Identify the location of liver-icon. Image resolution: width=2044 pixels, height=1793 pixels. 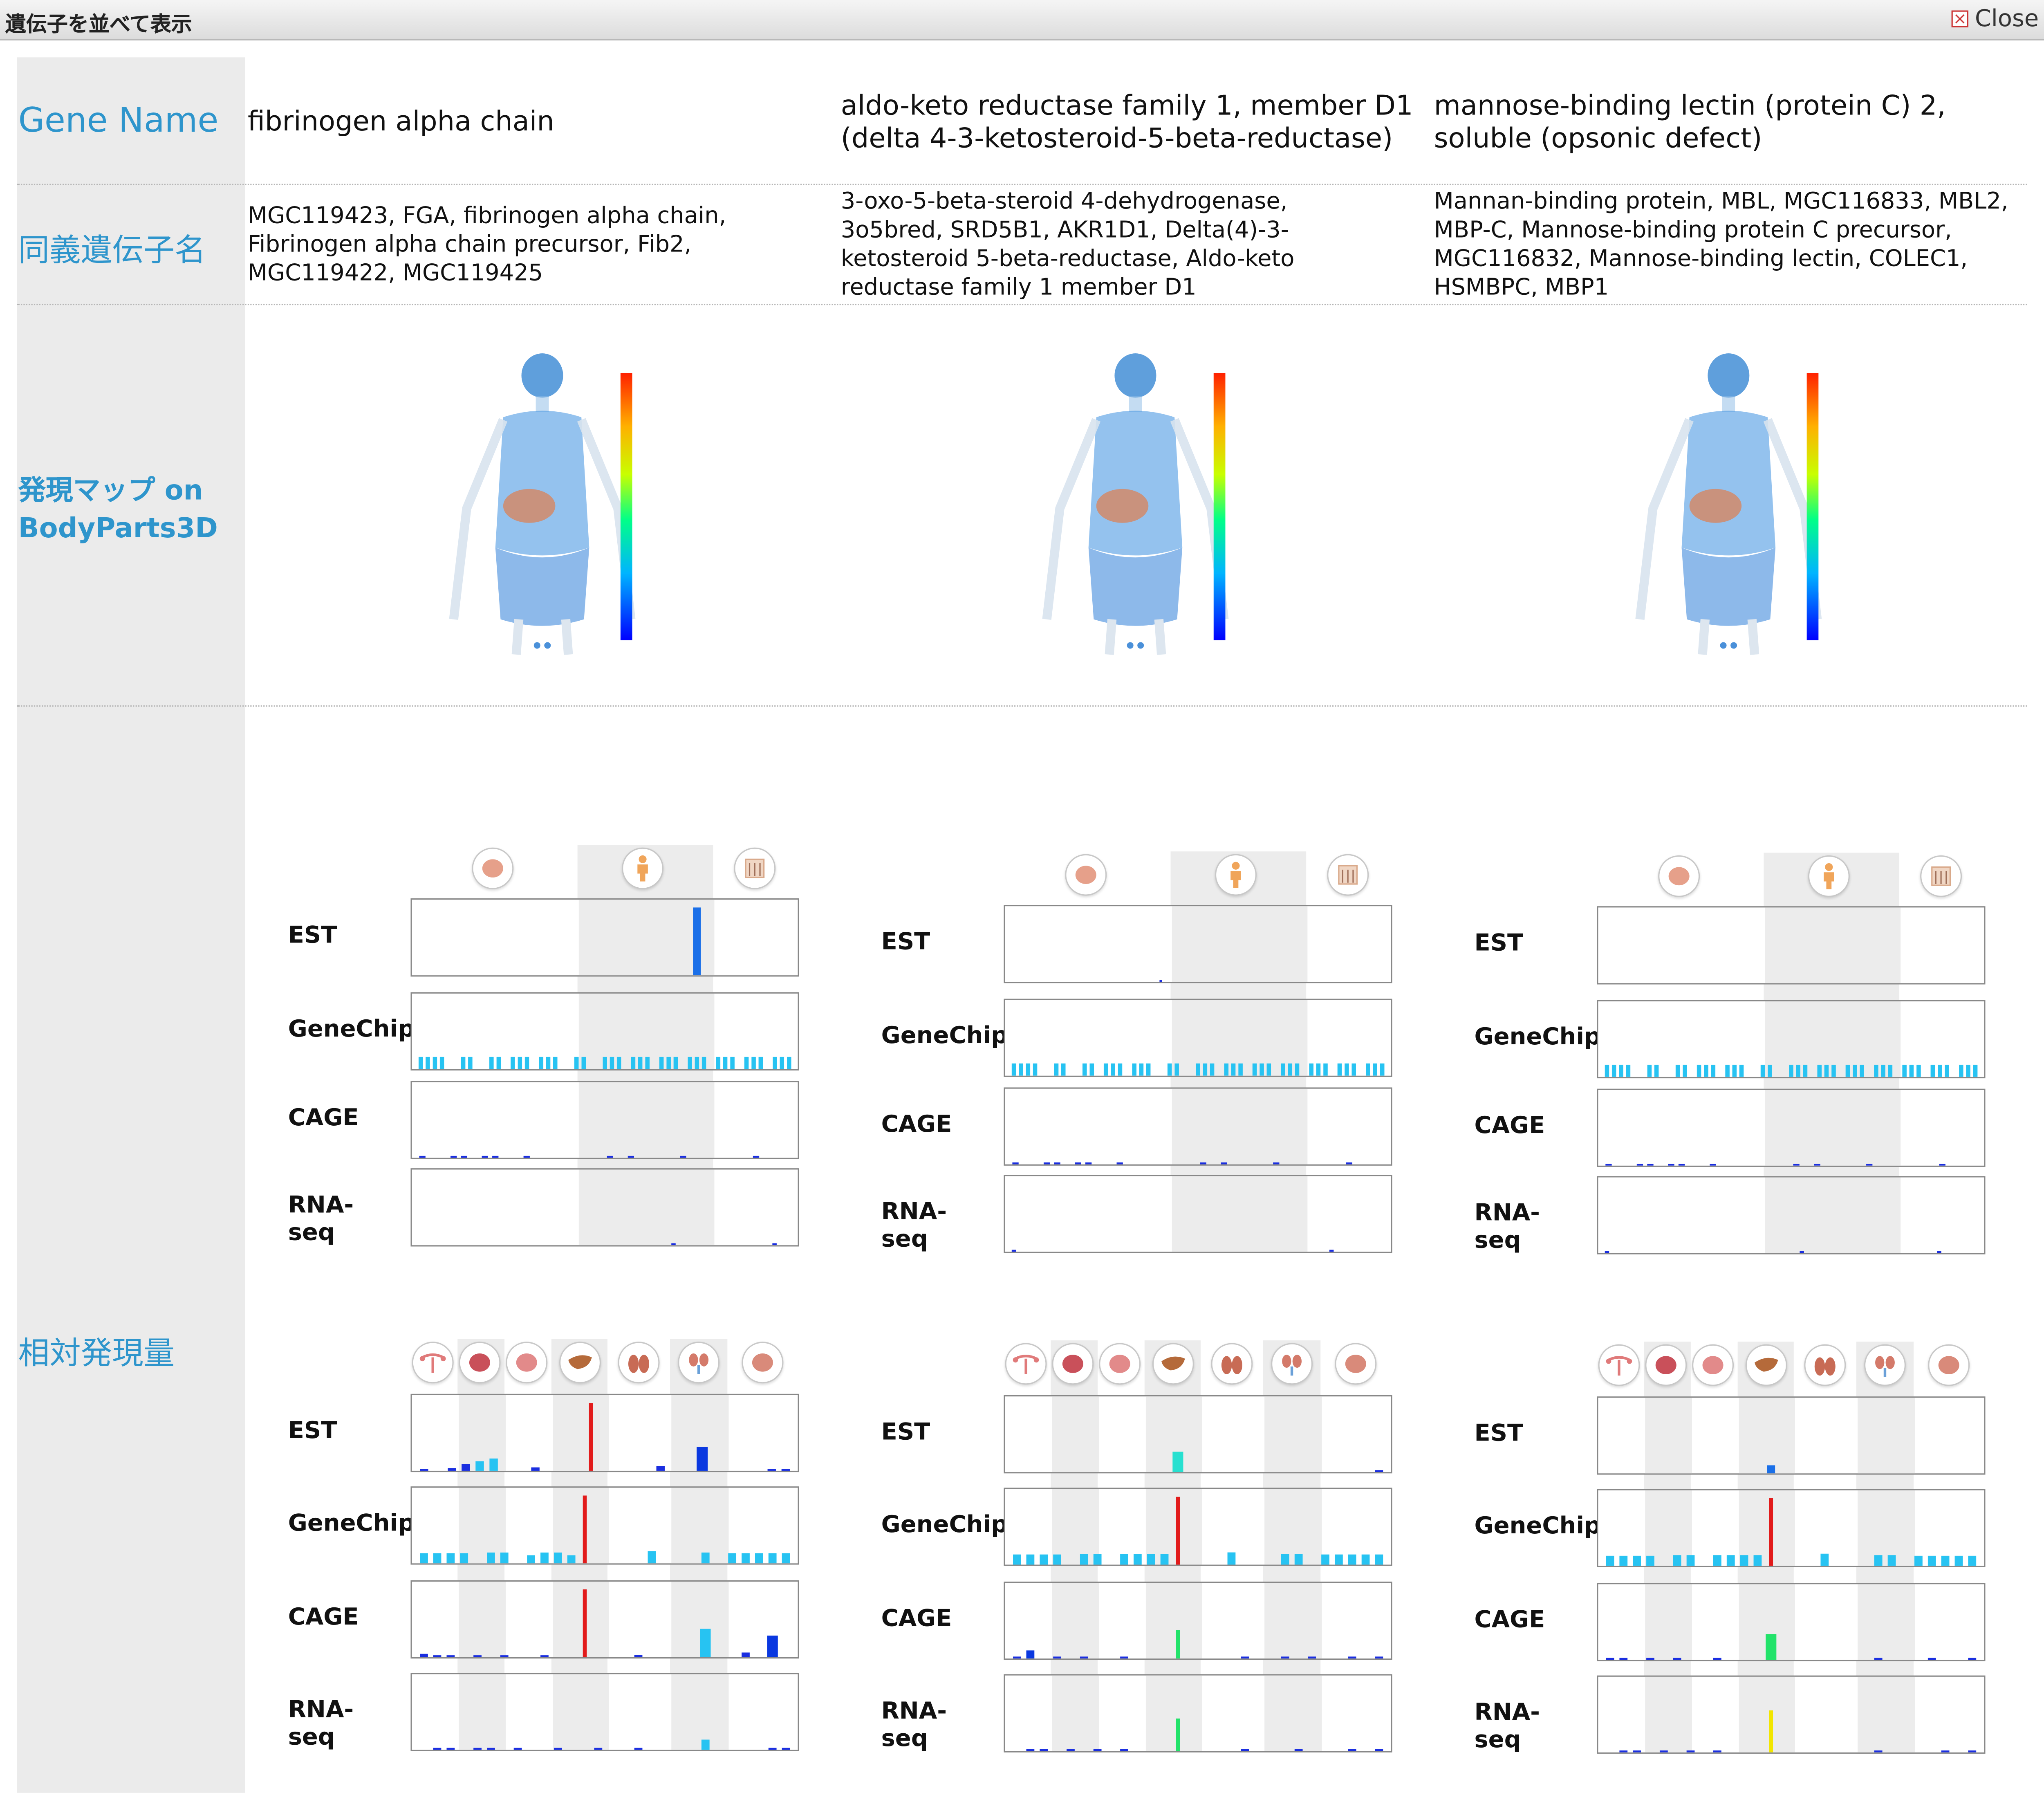
(1173, 1364).